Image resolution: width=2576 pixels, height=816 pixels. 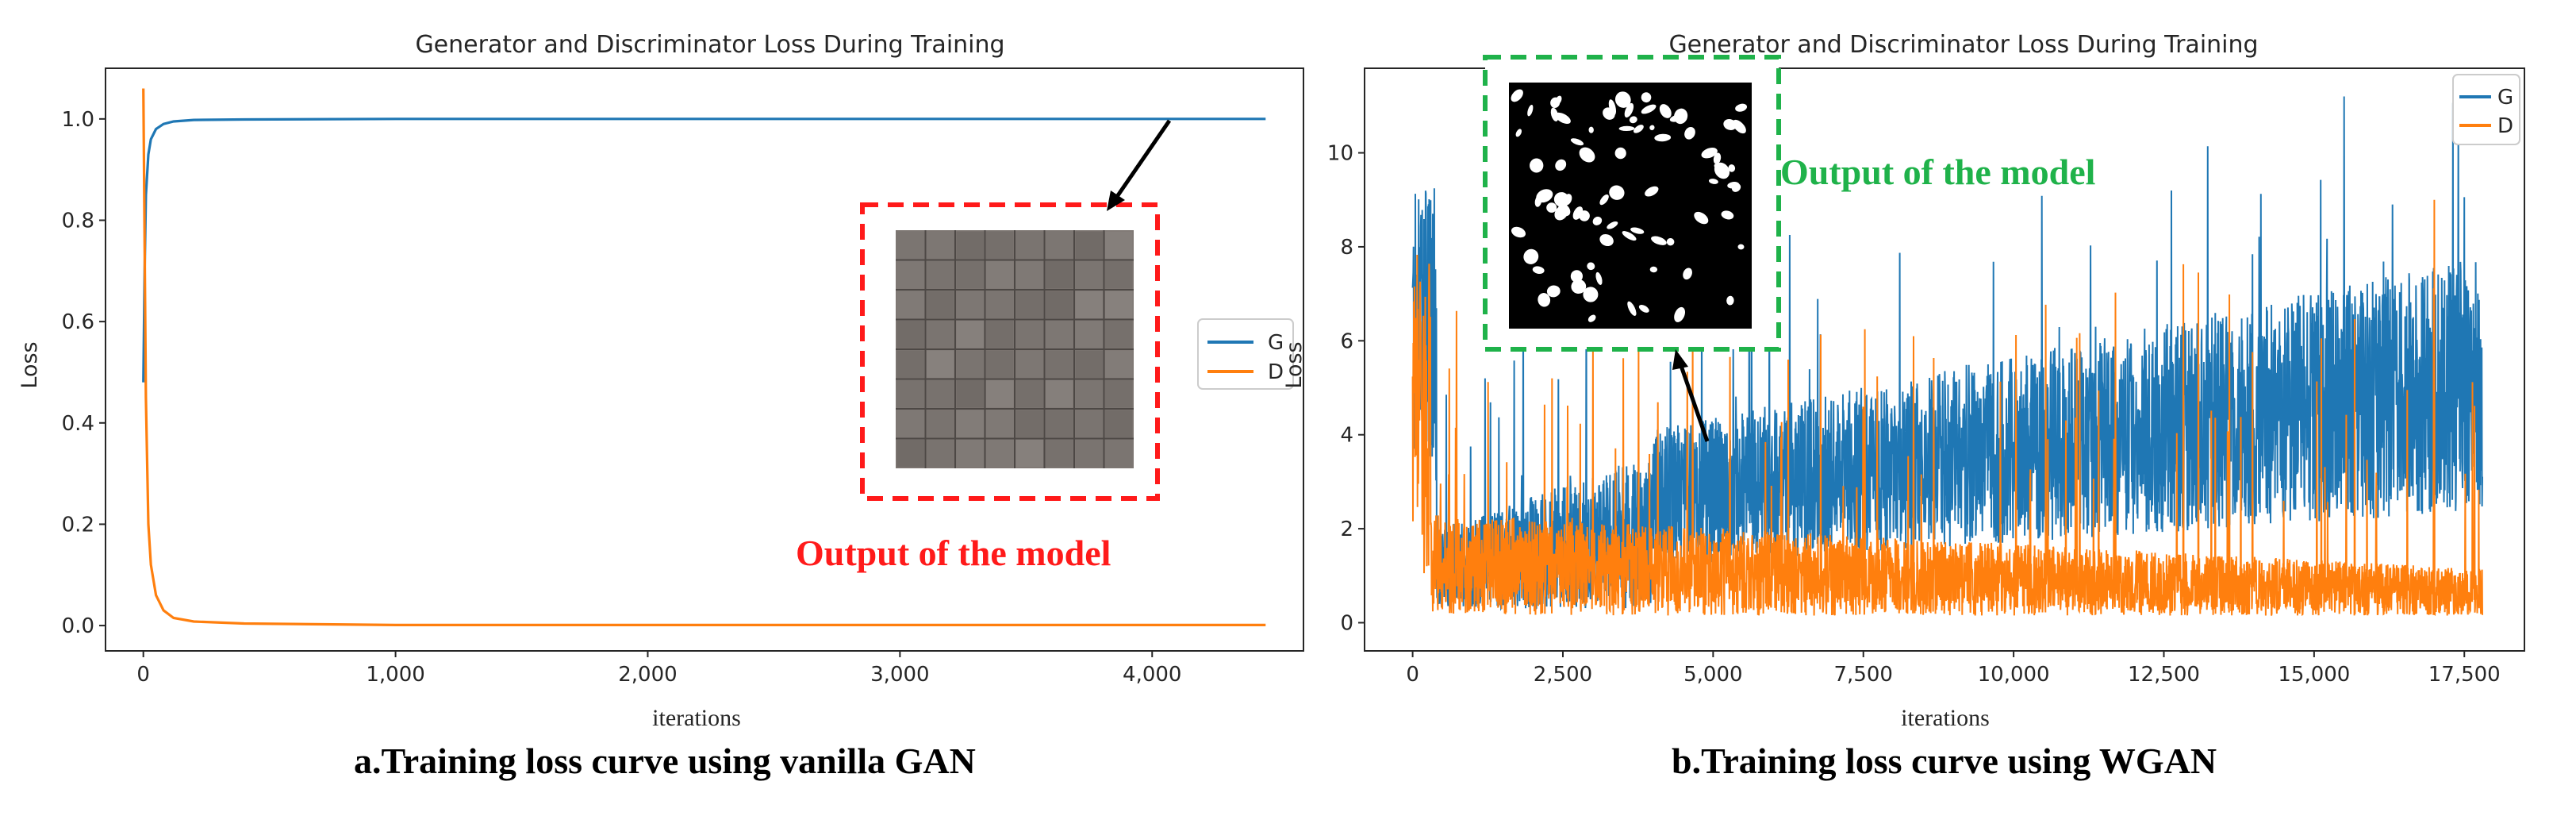 I want to click on panel-a-legend: G D, so click(x=1245, y=354).